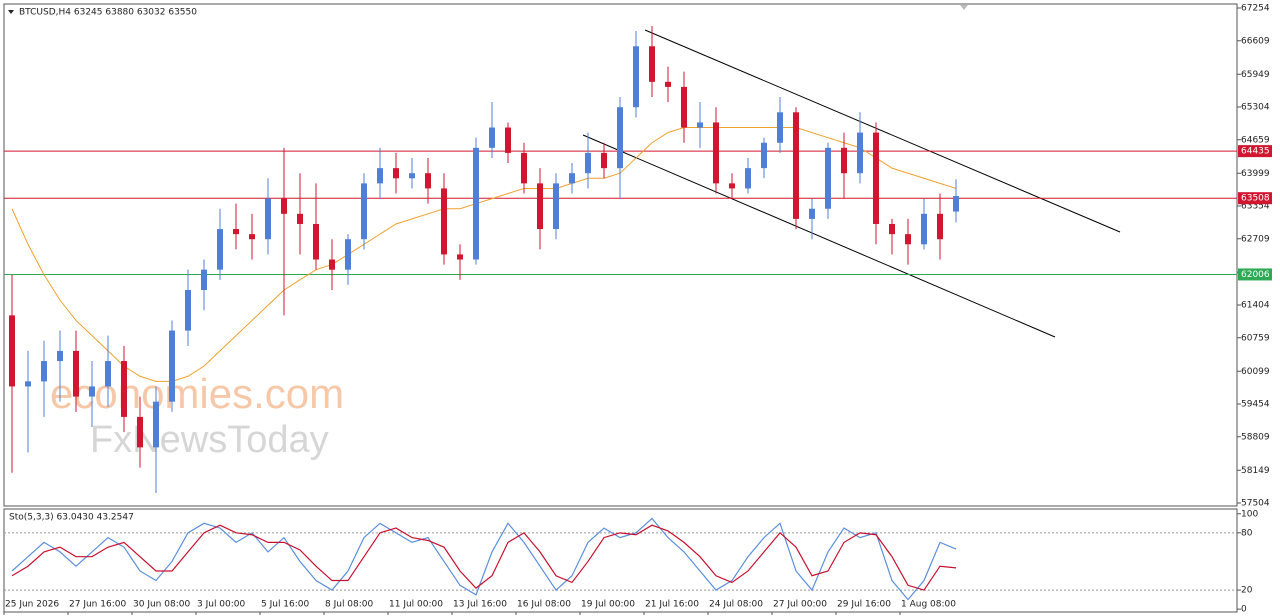 The image size is (1280, 616). What do you see at coordinates (1247, 591) in the screenshot?
I see `y-tick-label: 20` at bounding box center [1247, 591].